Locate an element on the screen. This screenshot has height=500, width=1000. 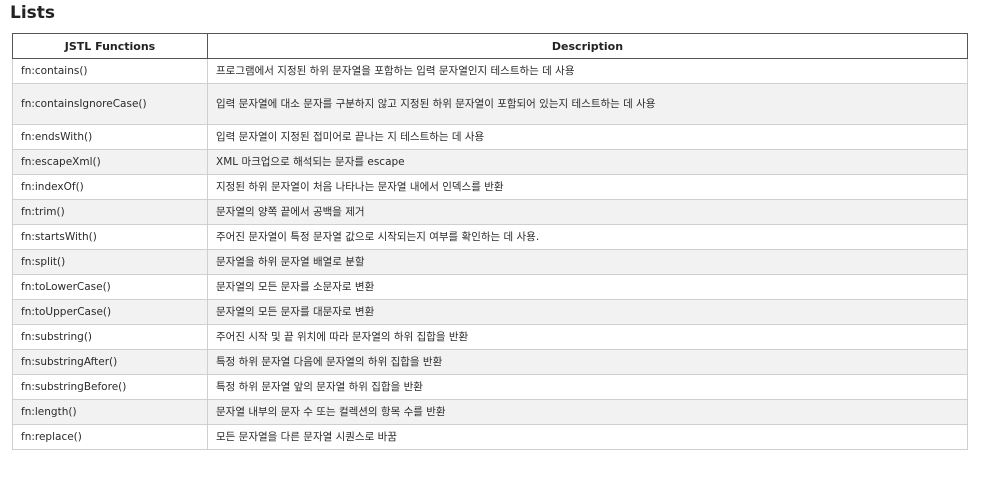
header-description: Description is located at coordinates (587, 46).